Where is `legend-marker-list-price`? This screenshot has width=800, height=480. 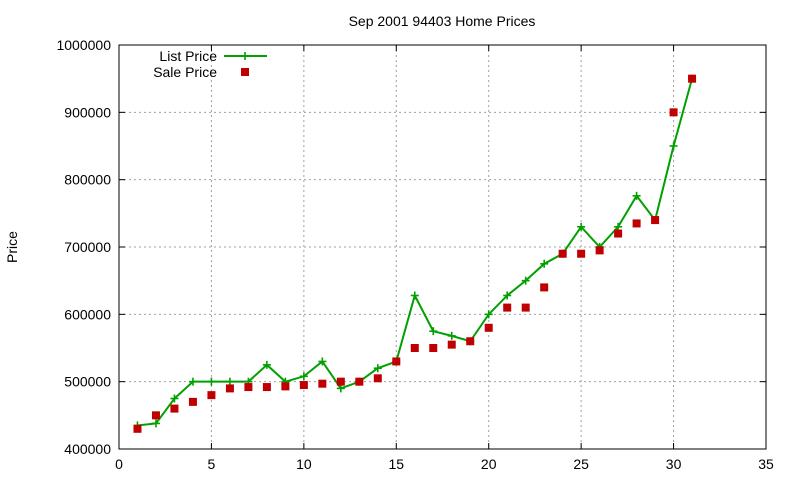
legend-marker-list-price is located at coordinates (245, 56).